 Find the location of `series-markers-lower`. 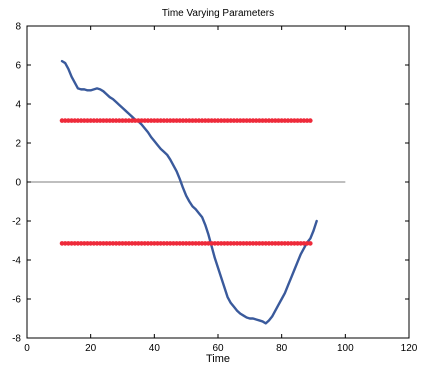

series-markers-lower is located at coordinates (186, 243).